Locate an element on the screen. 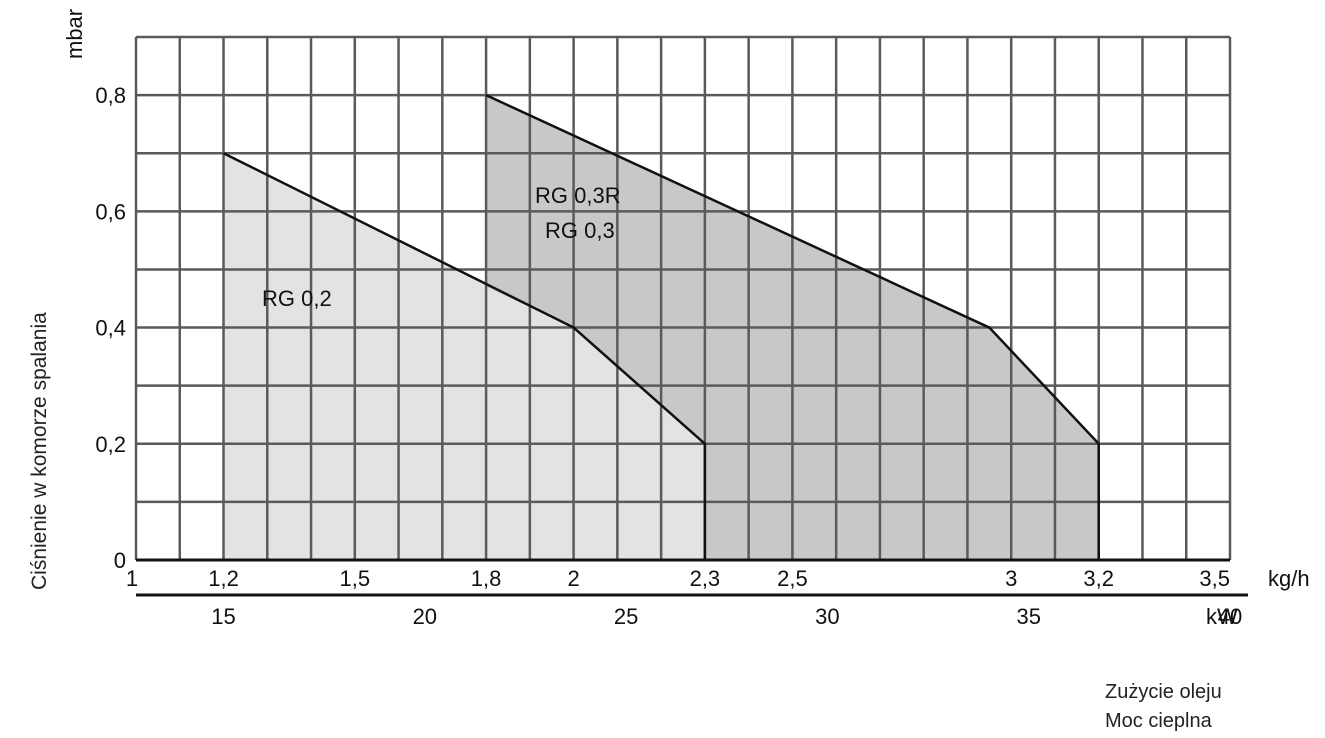 The width and height of the screenshot is (1325, 738). x-tick-label-kgh: 3,2 is located at coordinates (1098, 578).